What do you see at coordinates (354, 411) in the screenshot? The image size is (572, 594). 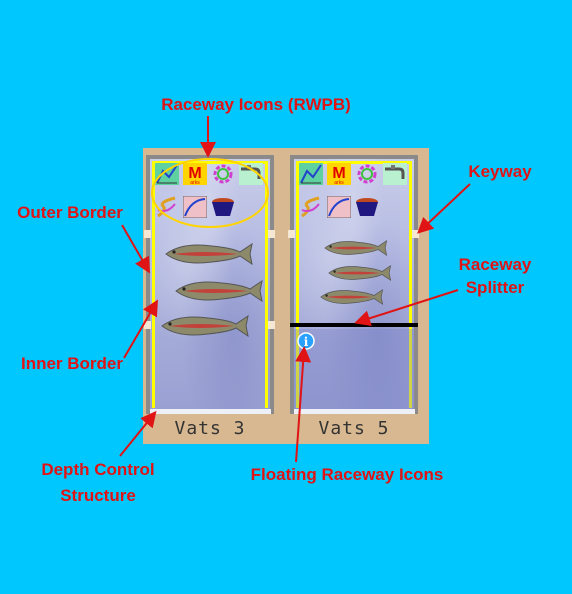 I see `depth-control-structure-vat5` at bounding box center [354, 411].